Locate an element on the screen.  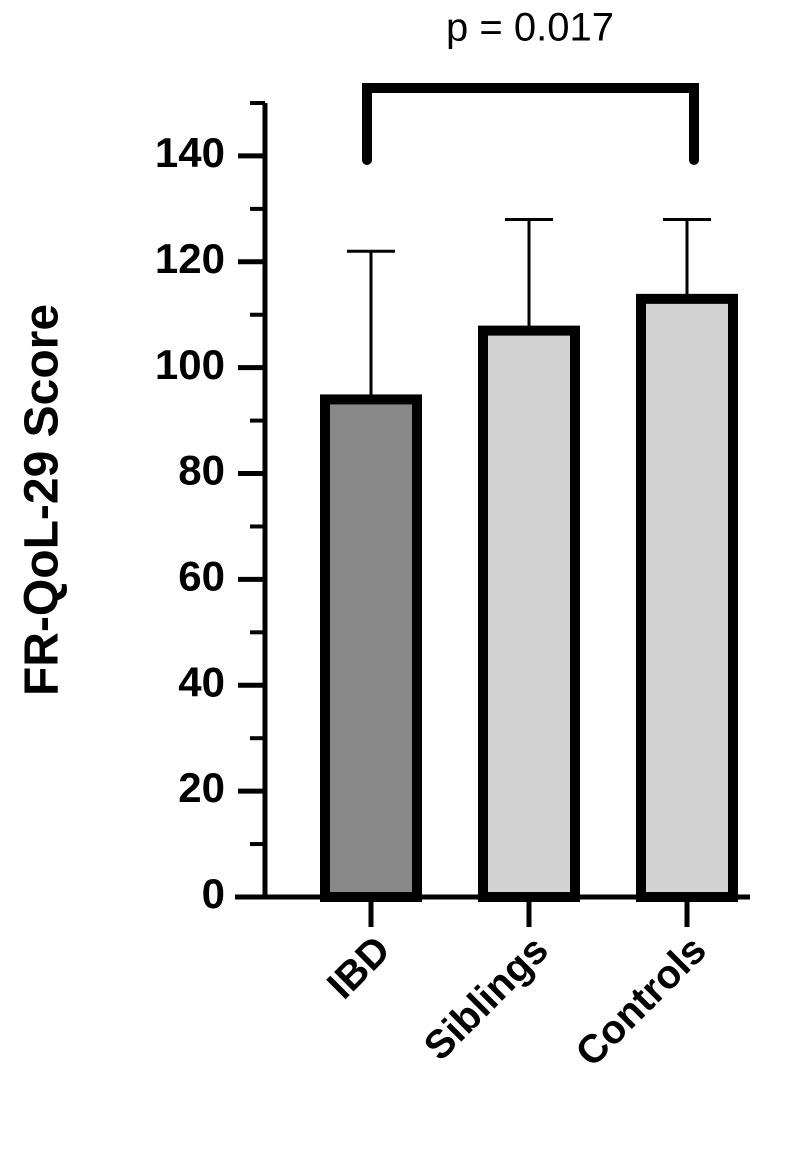
p-value: p = 0.017 is located at coordinates (530, 28).